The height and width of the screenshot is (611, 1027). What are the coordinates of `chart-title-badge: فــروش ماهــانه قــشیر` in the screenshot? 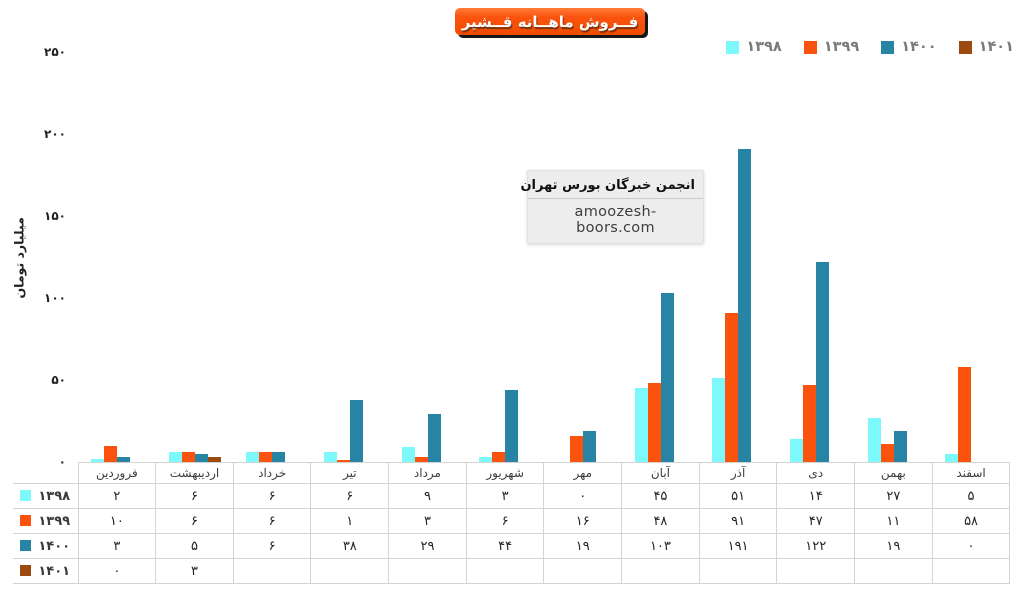 It's located at (550, 21).